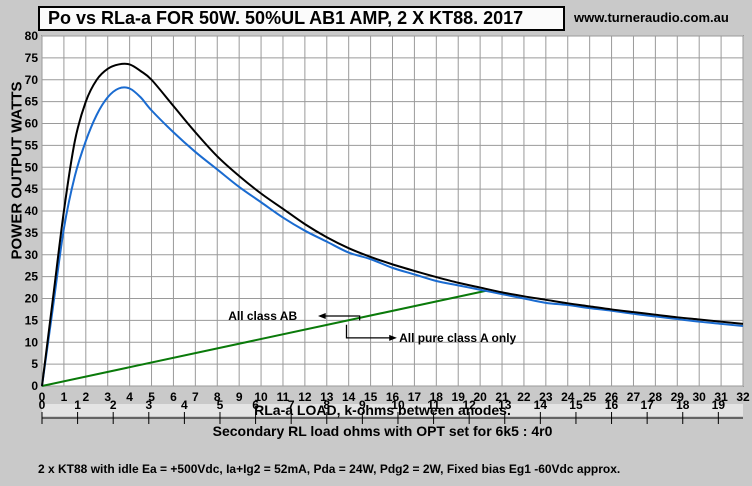 This screenshot has width=752, height=486. Describe the element at coordinates (393, 337) in the screenshot. I see `annotation-arrowhead-class-a` at that location.